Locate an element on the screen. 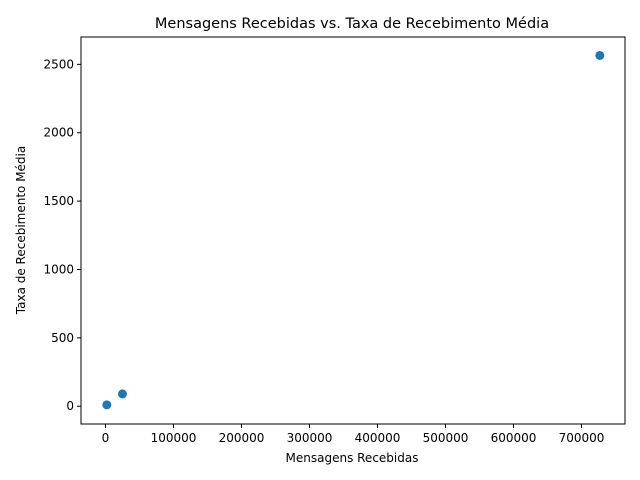 Image resolution: width=640 pixels, height=480 pixels. y-axis-label: Taxa de Recebimento Média is located at coordinates (21, 230).